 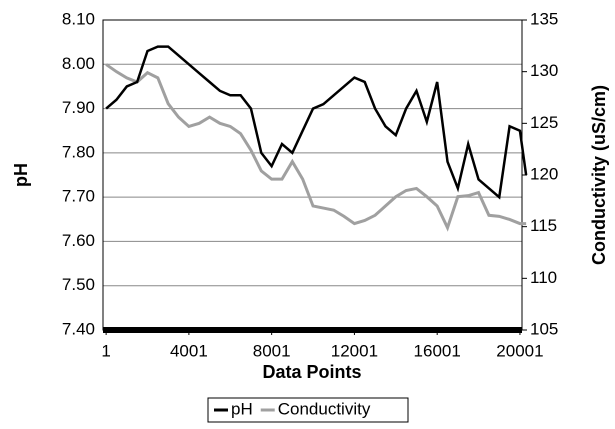 What do you see at coordinates (544, 328) in the screenshot?
I see `y2-tick-label: 105` at bounding box center [544, 328].